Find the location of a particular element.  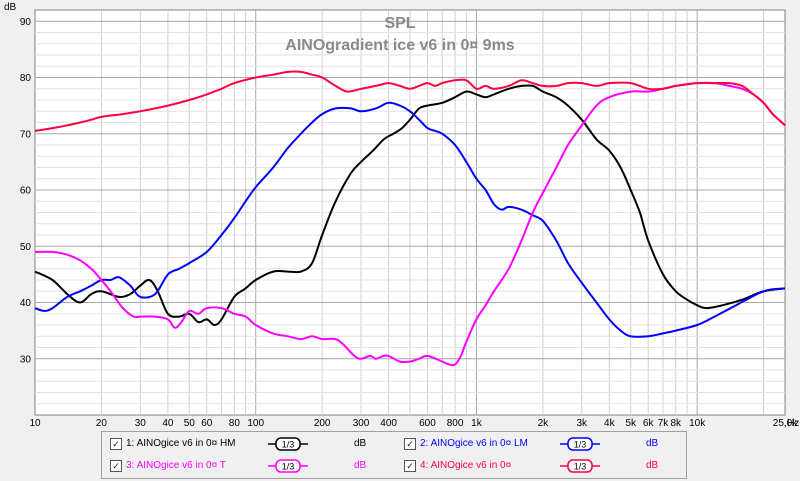

x-tick-label: 80 is located at coordinates (235, 423).